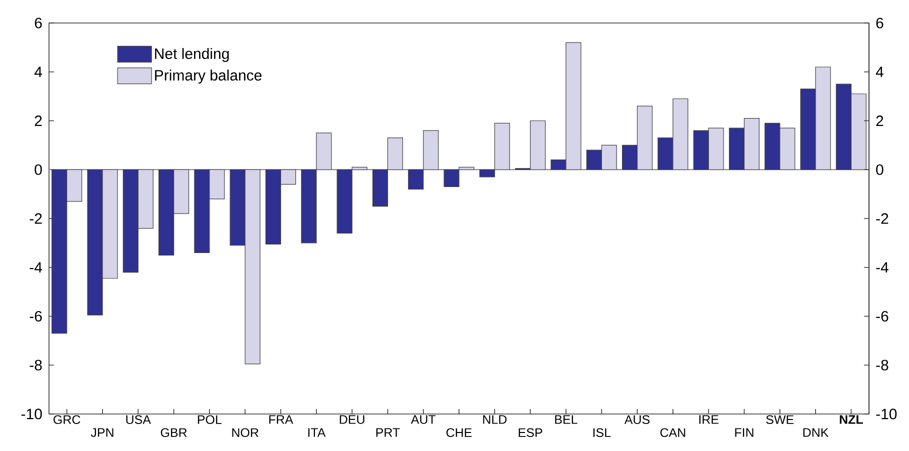  Describe the element at coordinates (673, 433) in the screenshot. I see `x-tick-label: CAN` at that location.